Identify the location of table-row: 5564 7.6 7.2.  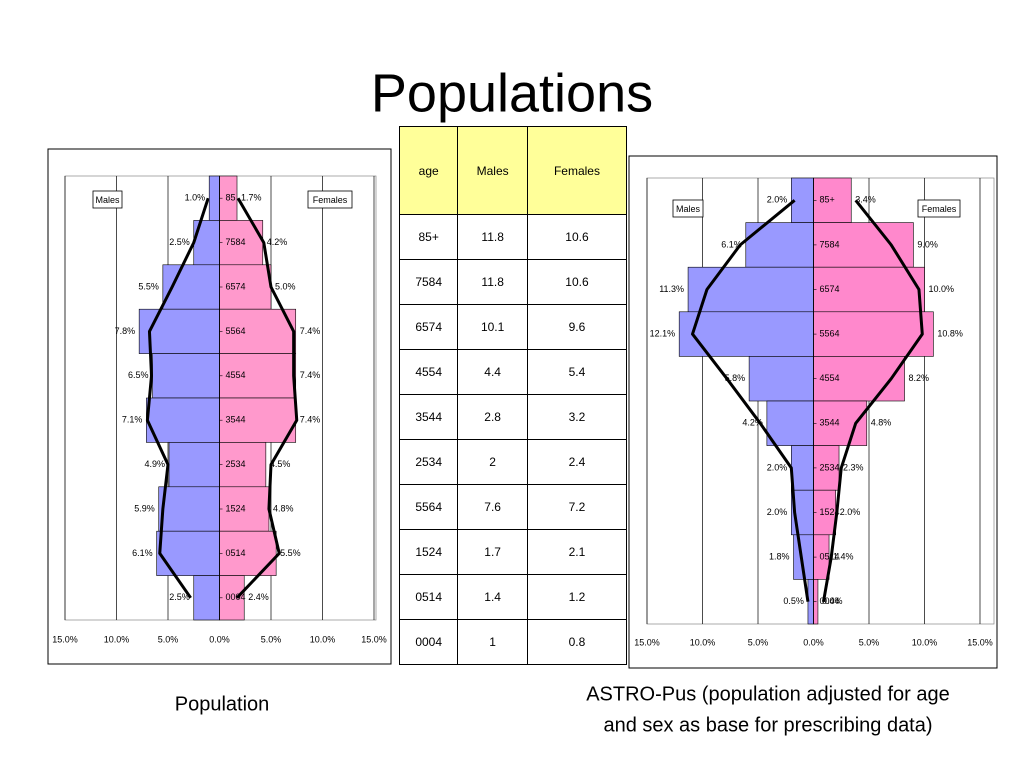
(513, 507).